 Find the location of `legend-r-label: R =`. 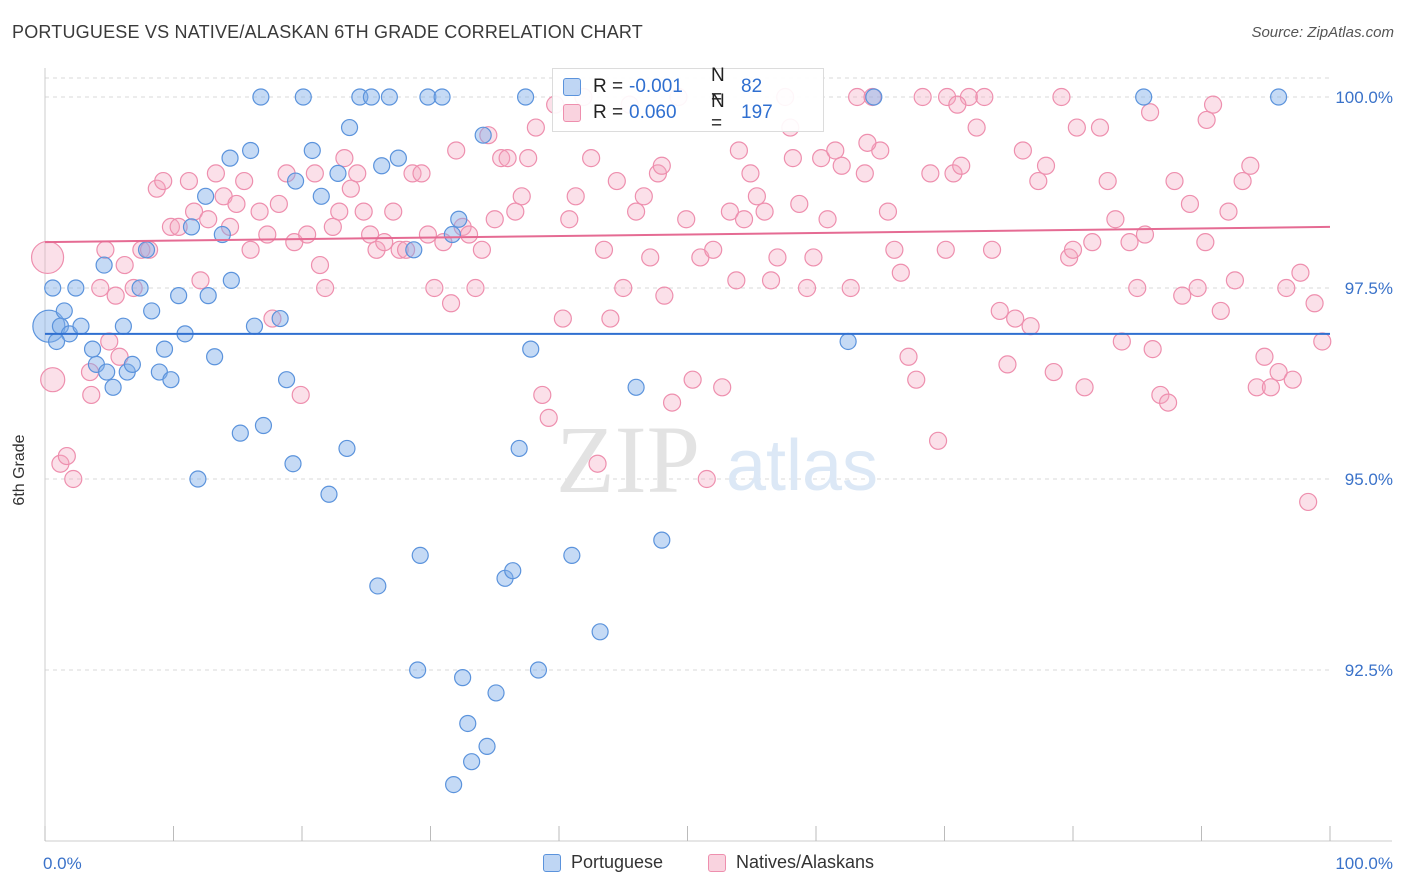

legend-r-label: R = is located at coordinates (608, 86).